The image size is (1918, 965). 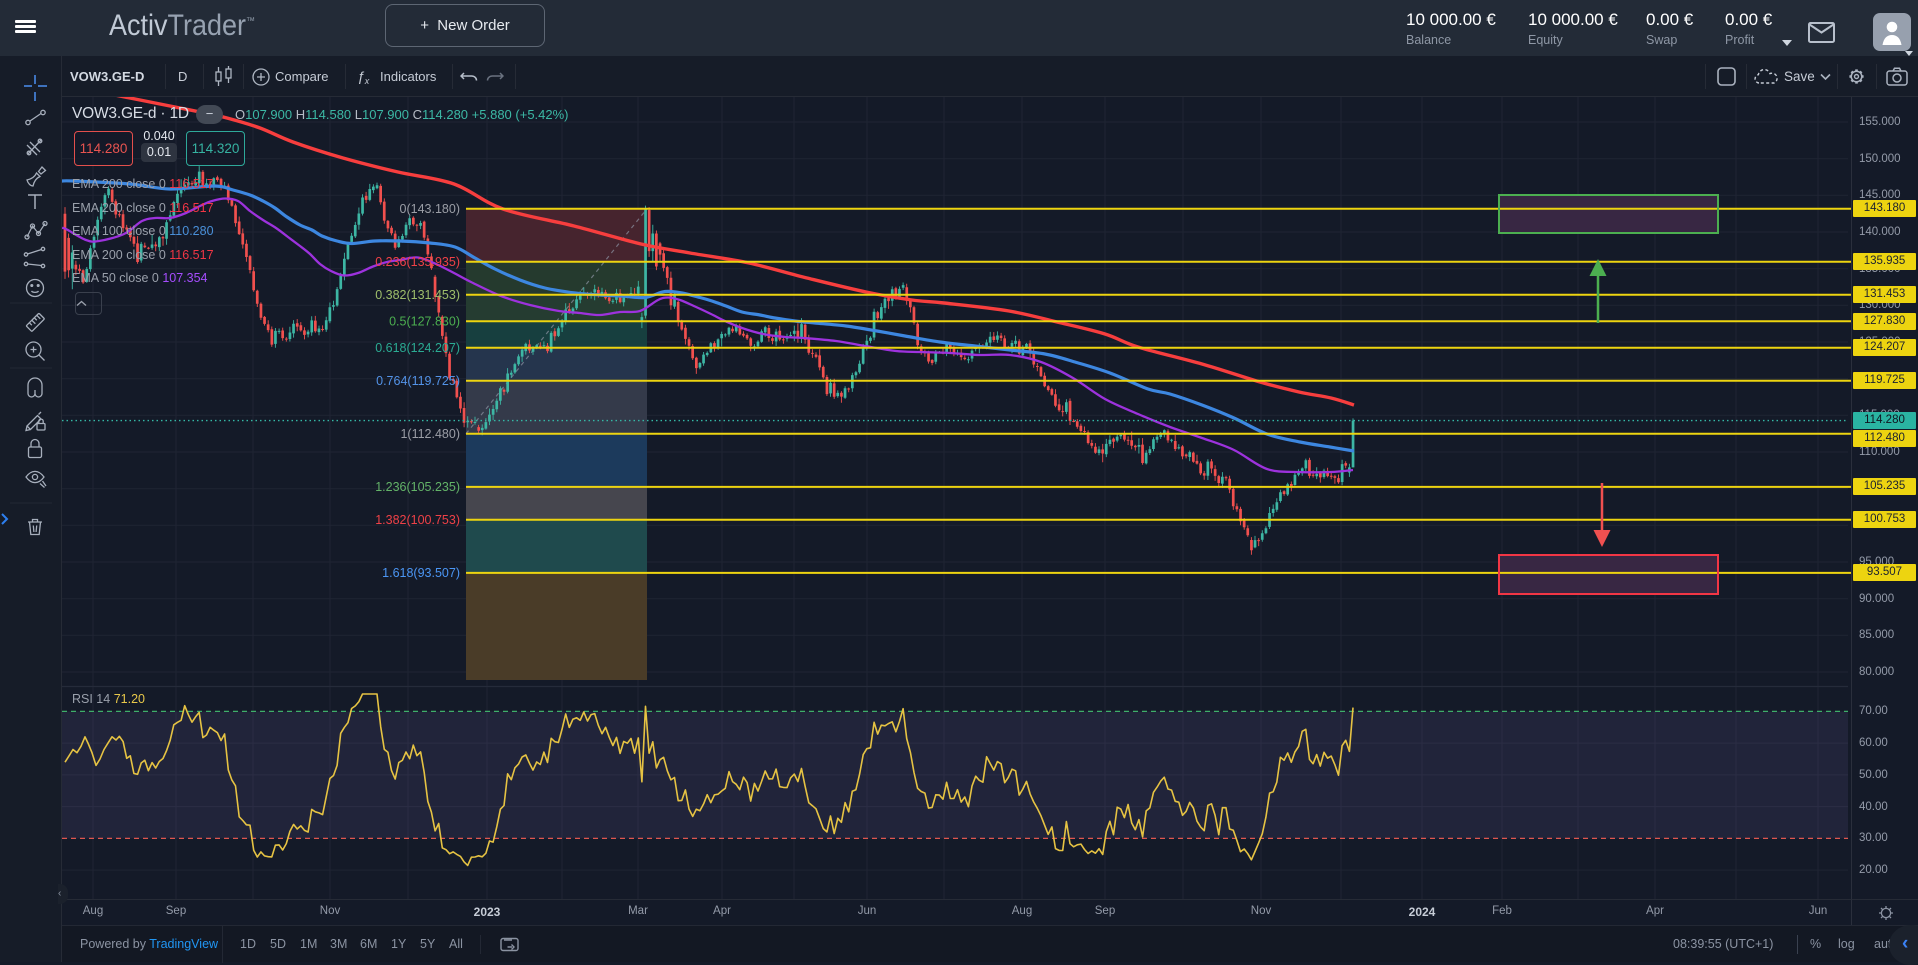 I want to click on svg-text: 0(143.180), so click(x=430, y=209).